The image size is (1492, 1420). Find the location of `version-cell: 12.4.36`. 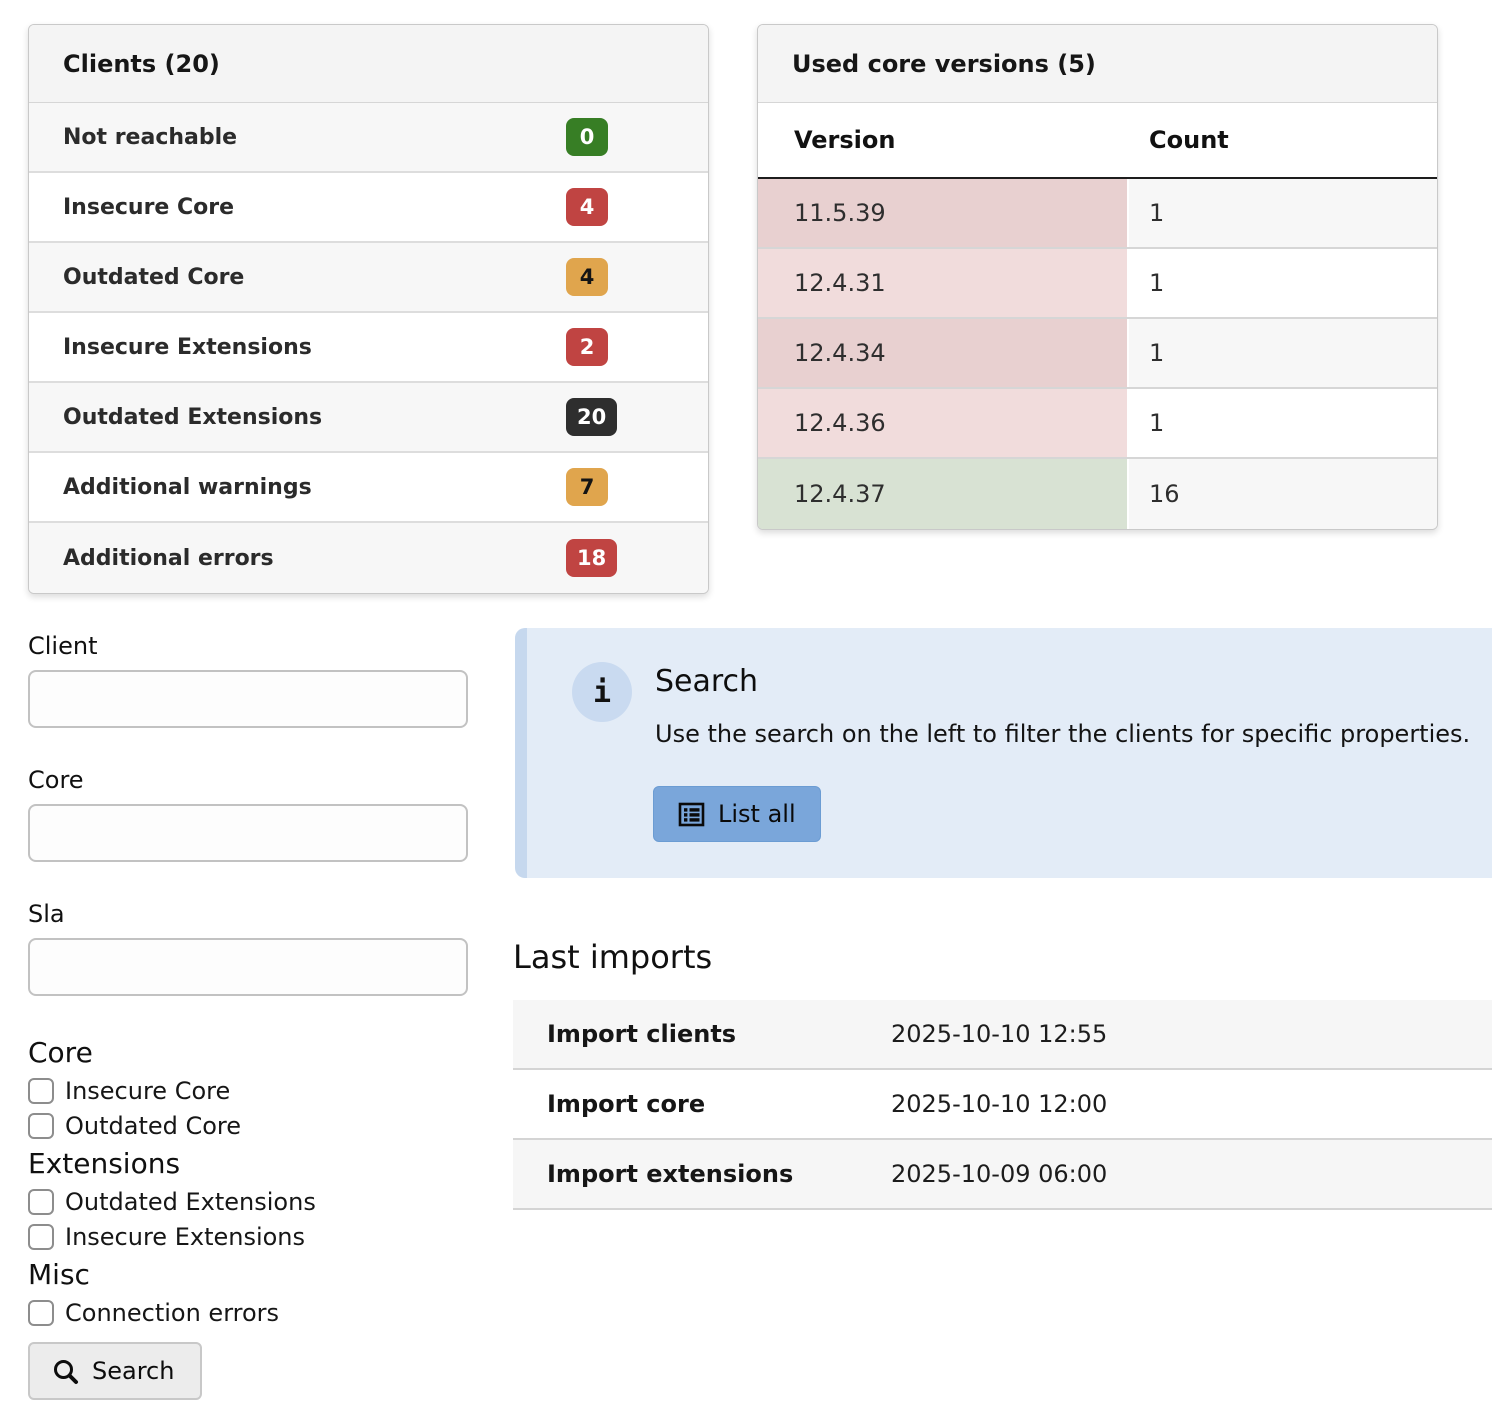

version-cell: 12.4.36 is located at coordinates (943, 423).